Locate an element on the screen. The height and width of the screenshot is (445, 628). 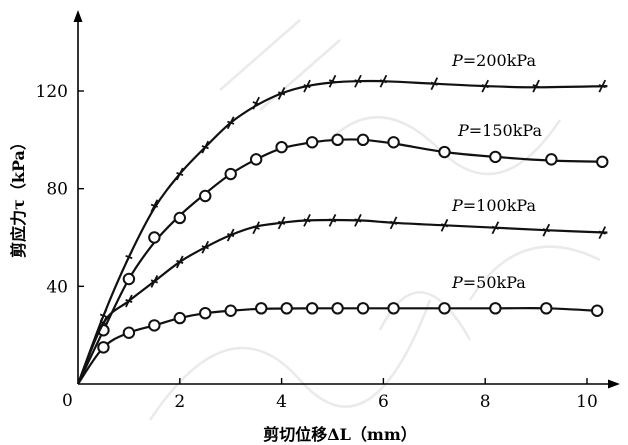
y-tick-label-120: 120 is located at coordinates (52, 92).